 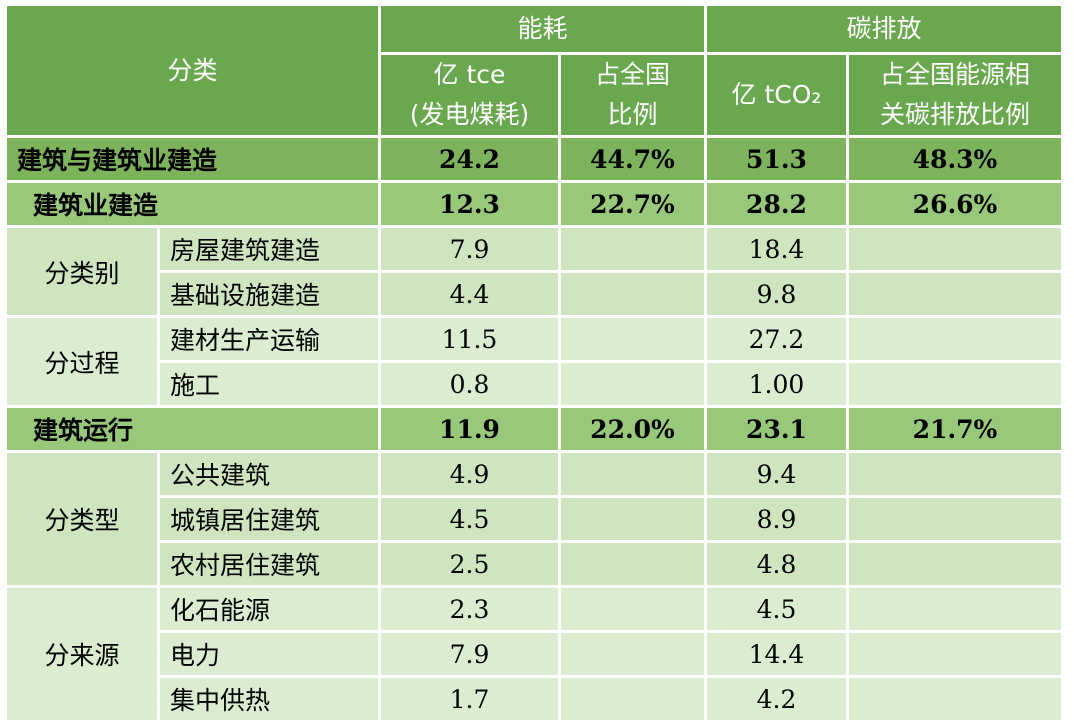 What do you see at coordinates (82, 655) in the screenshot?
I see `group-label: 分来源` at bounding box center [82, 655].